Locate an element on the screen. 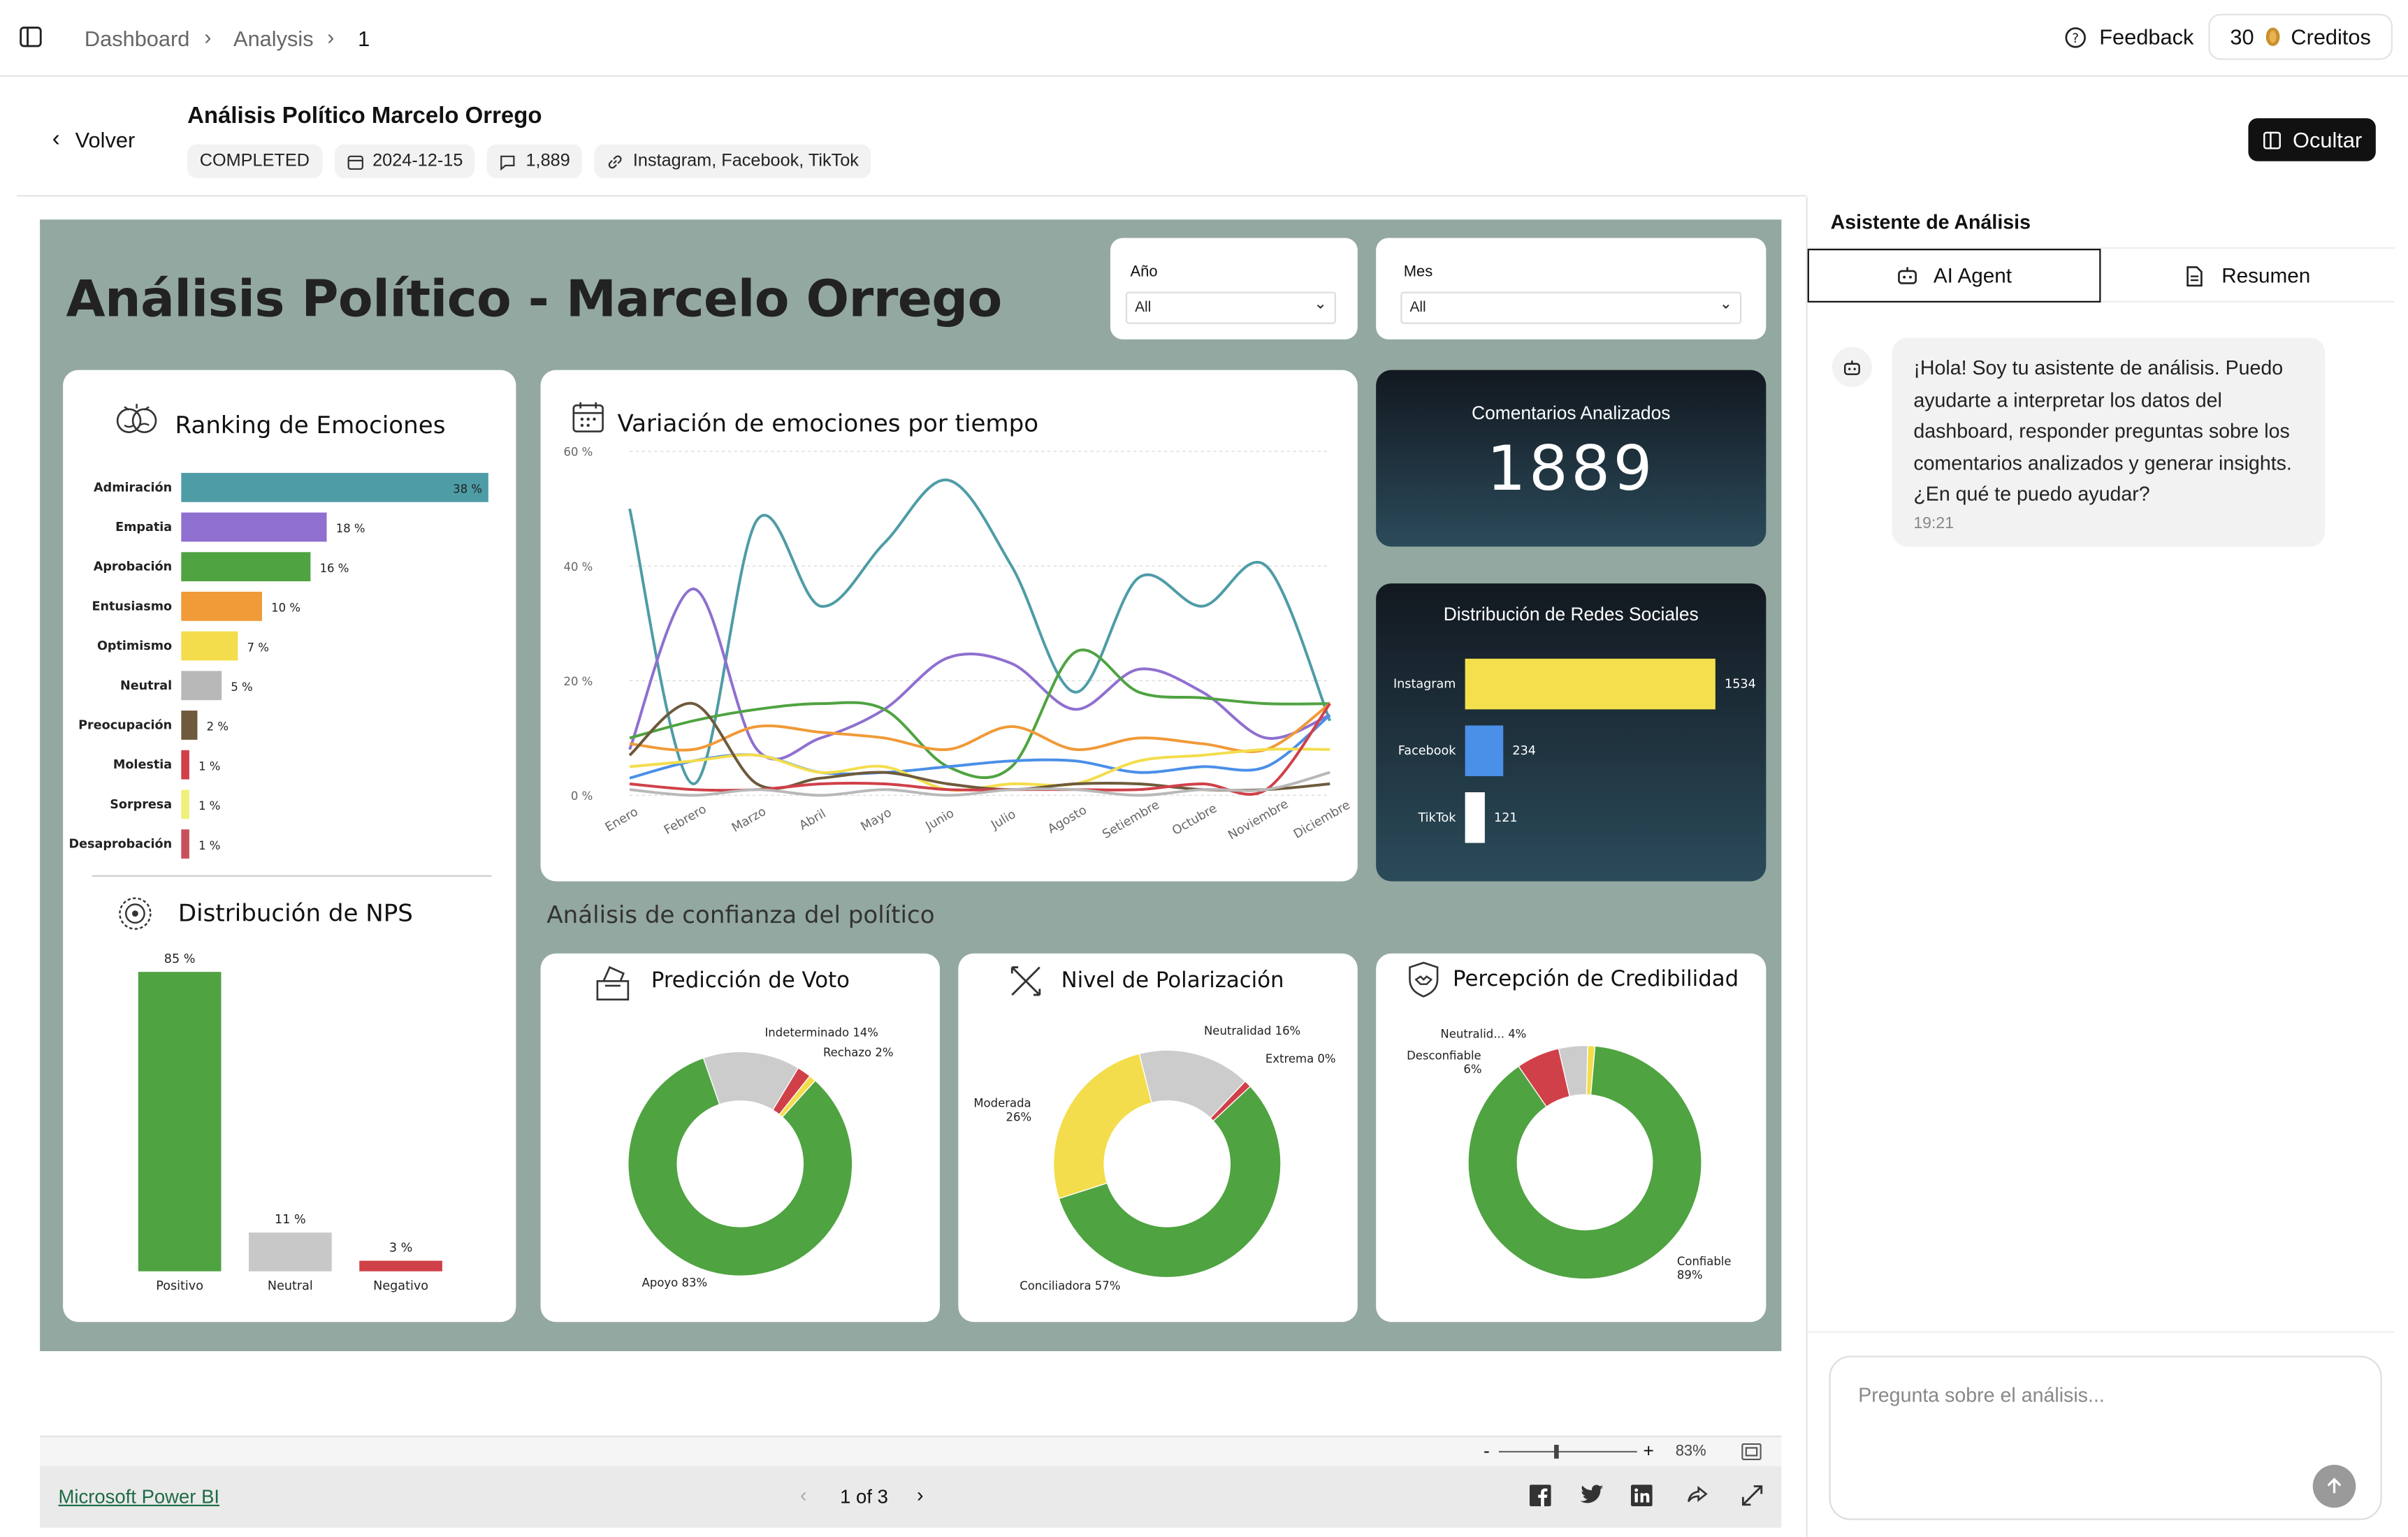 The height and width of the screenshot is (1537, 2408). emotion-label: Entusiasmo is located at coordinates (132, 606).